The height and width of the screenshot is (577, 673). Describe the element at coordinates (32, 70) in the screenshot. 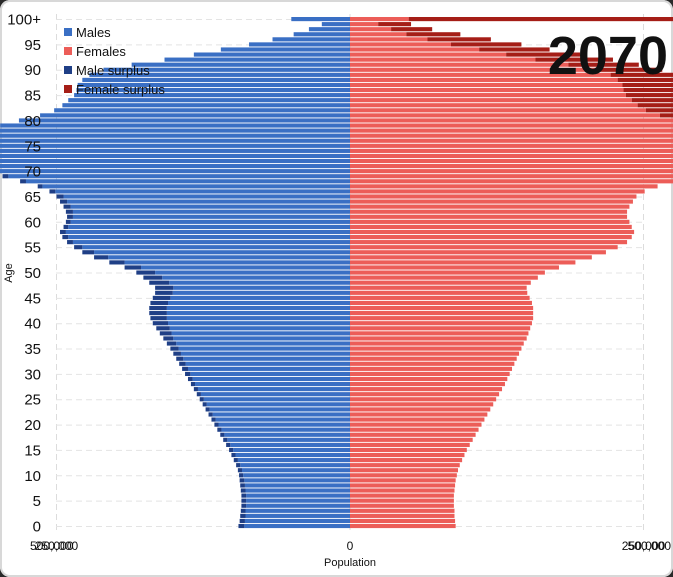

I see `y-tick-label: 90` at that location.